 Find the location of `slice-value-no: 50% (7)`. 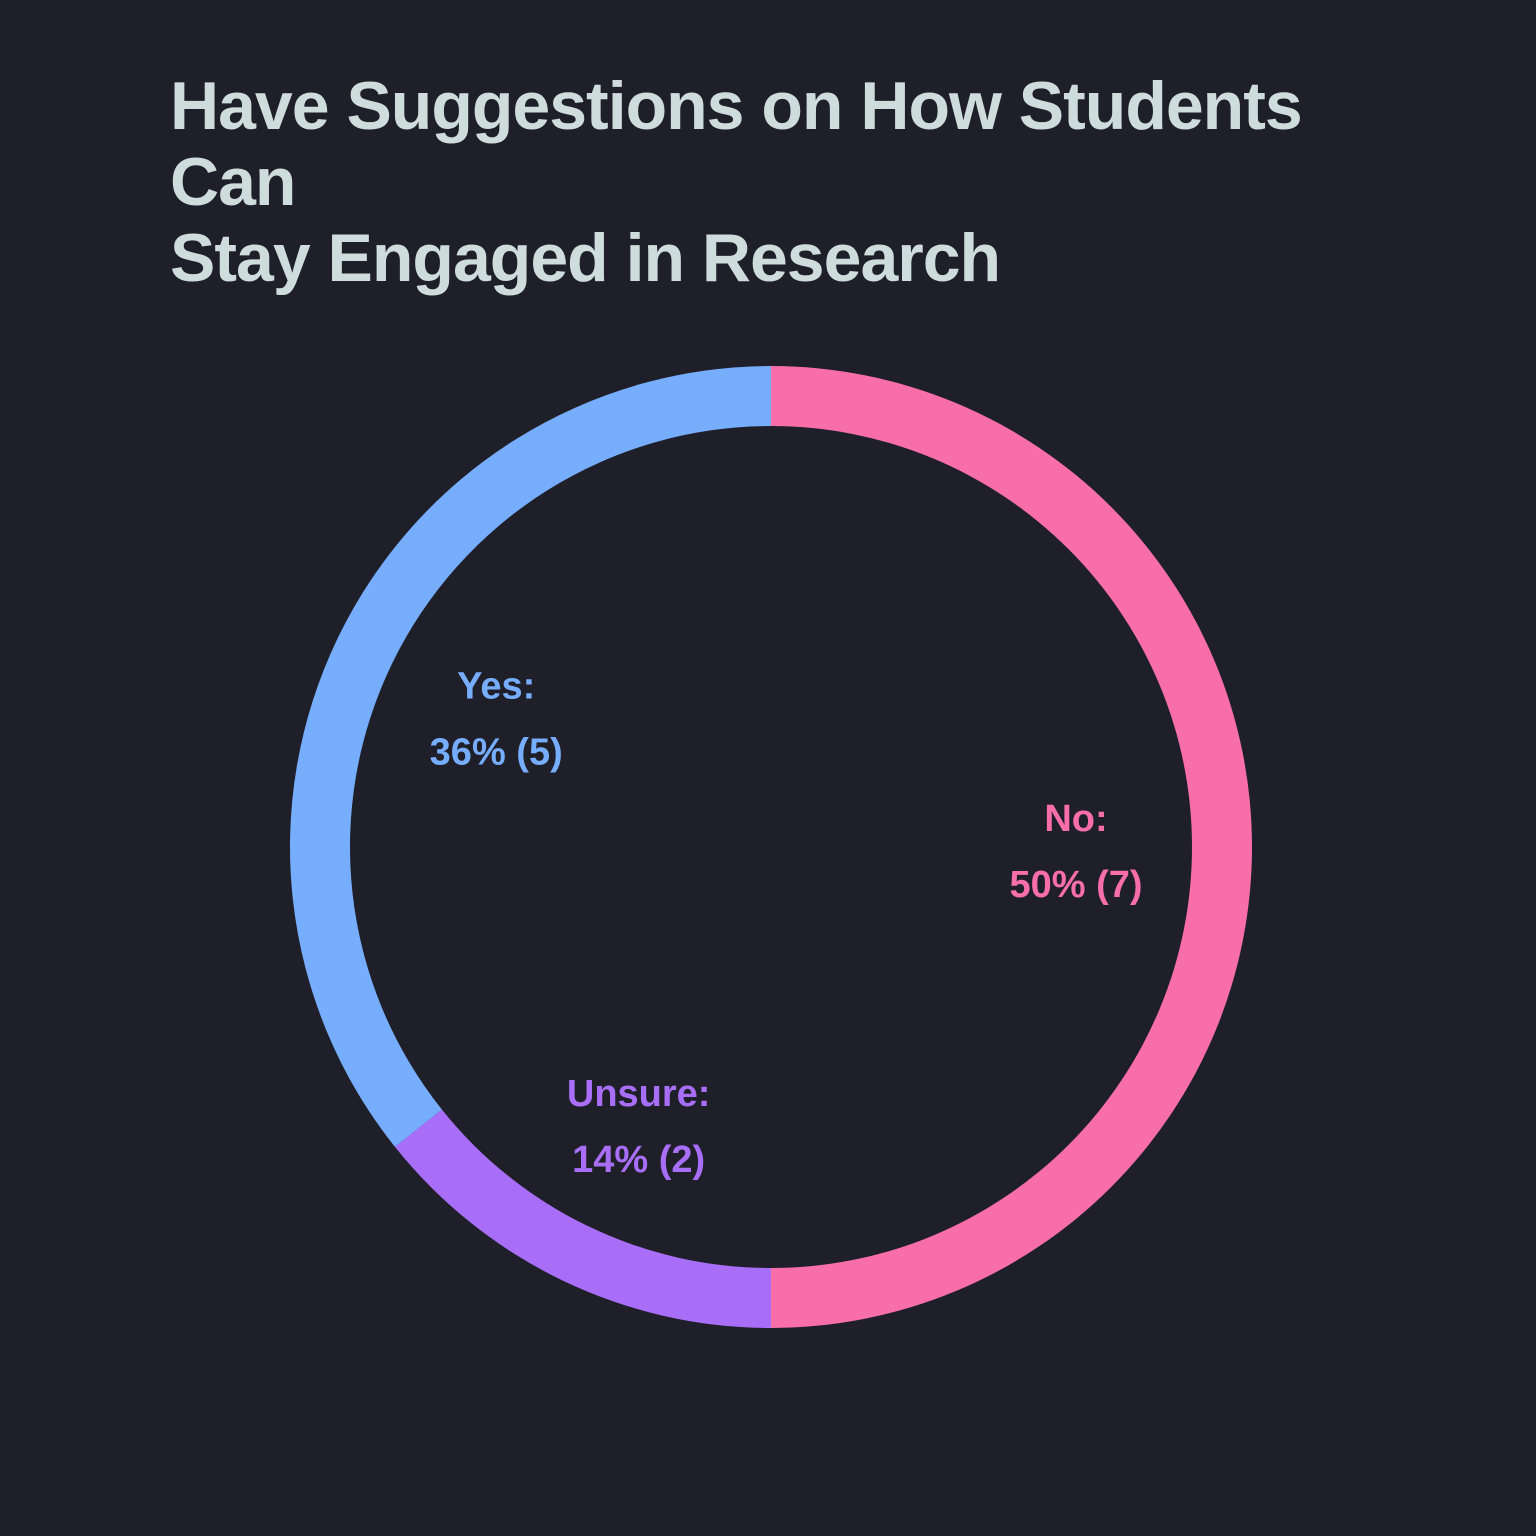

slice-value-no: 50% (7) is located at coordinates (1075, 885).